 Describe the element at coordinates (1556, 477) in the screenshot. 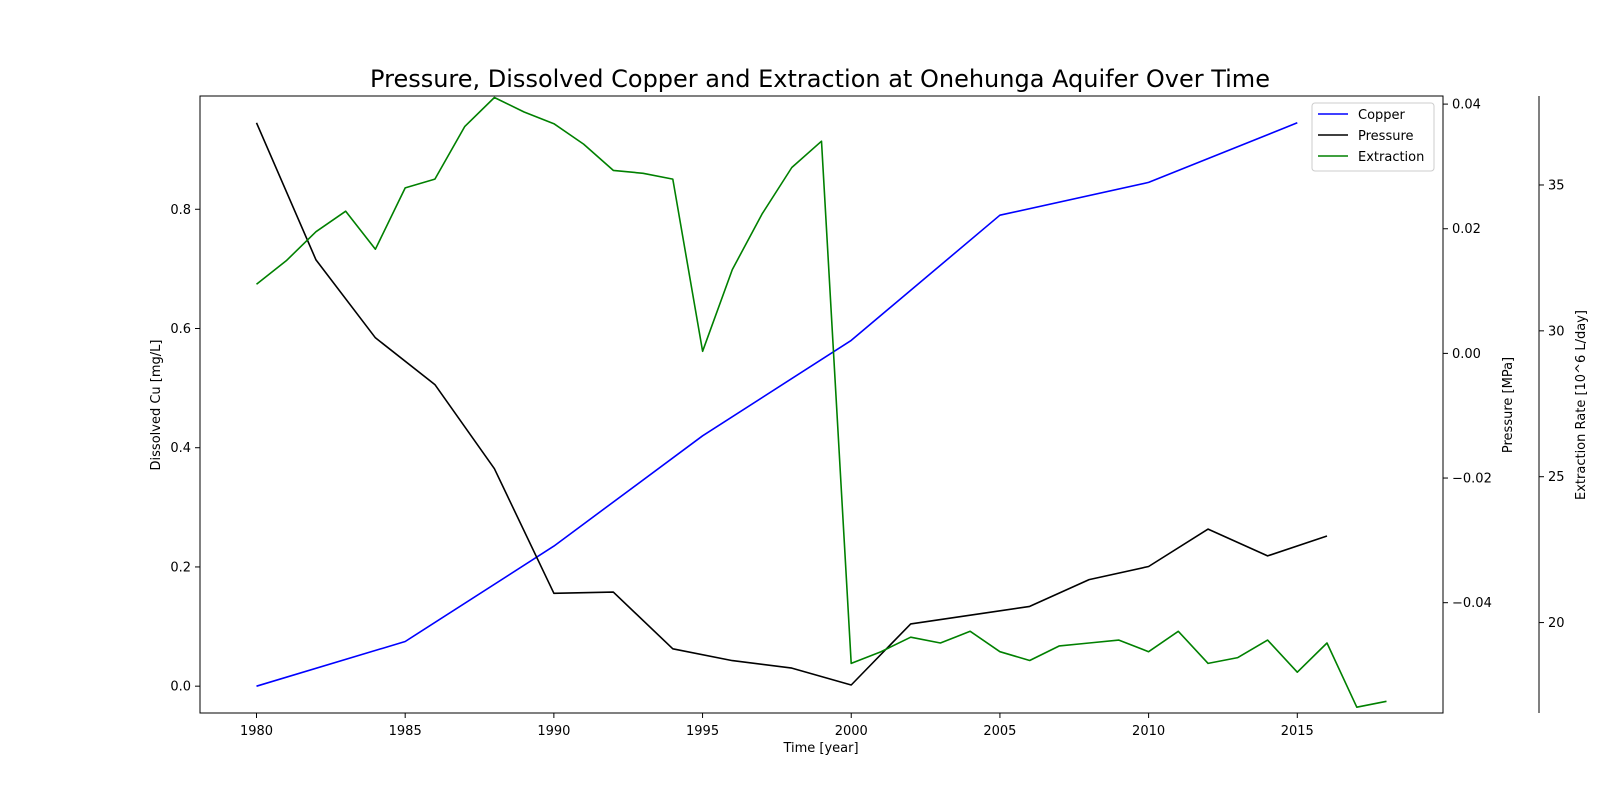

I see `extraction-y-tick-label-1: 25` at that location.